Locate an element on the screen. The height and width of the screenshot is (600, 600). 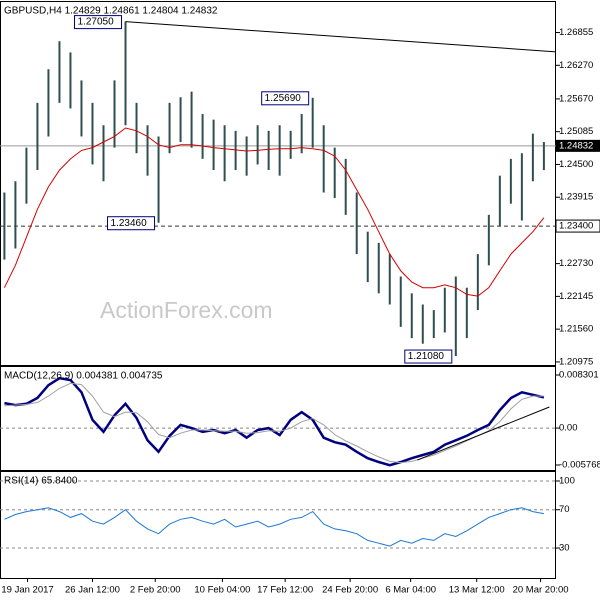
annotation-label: 1.23460 is located at coordinates (129, 223).